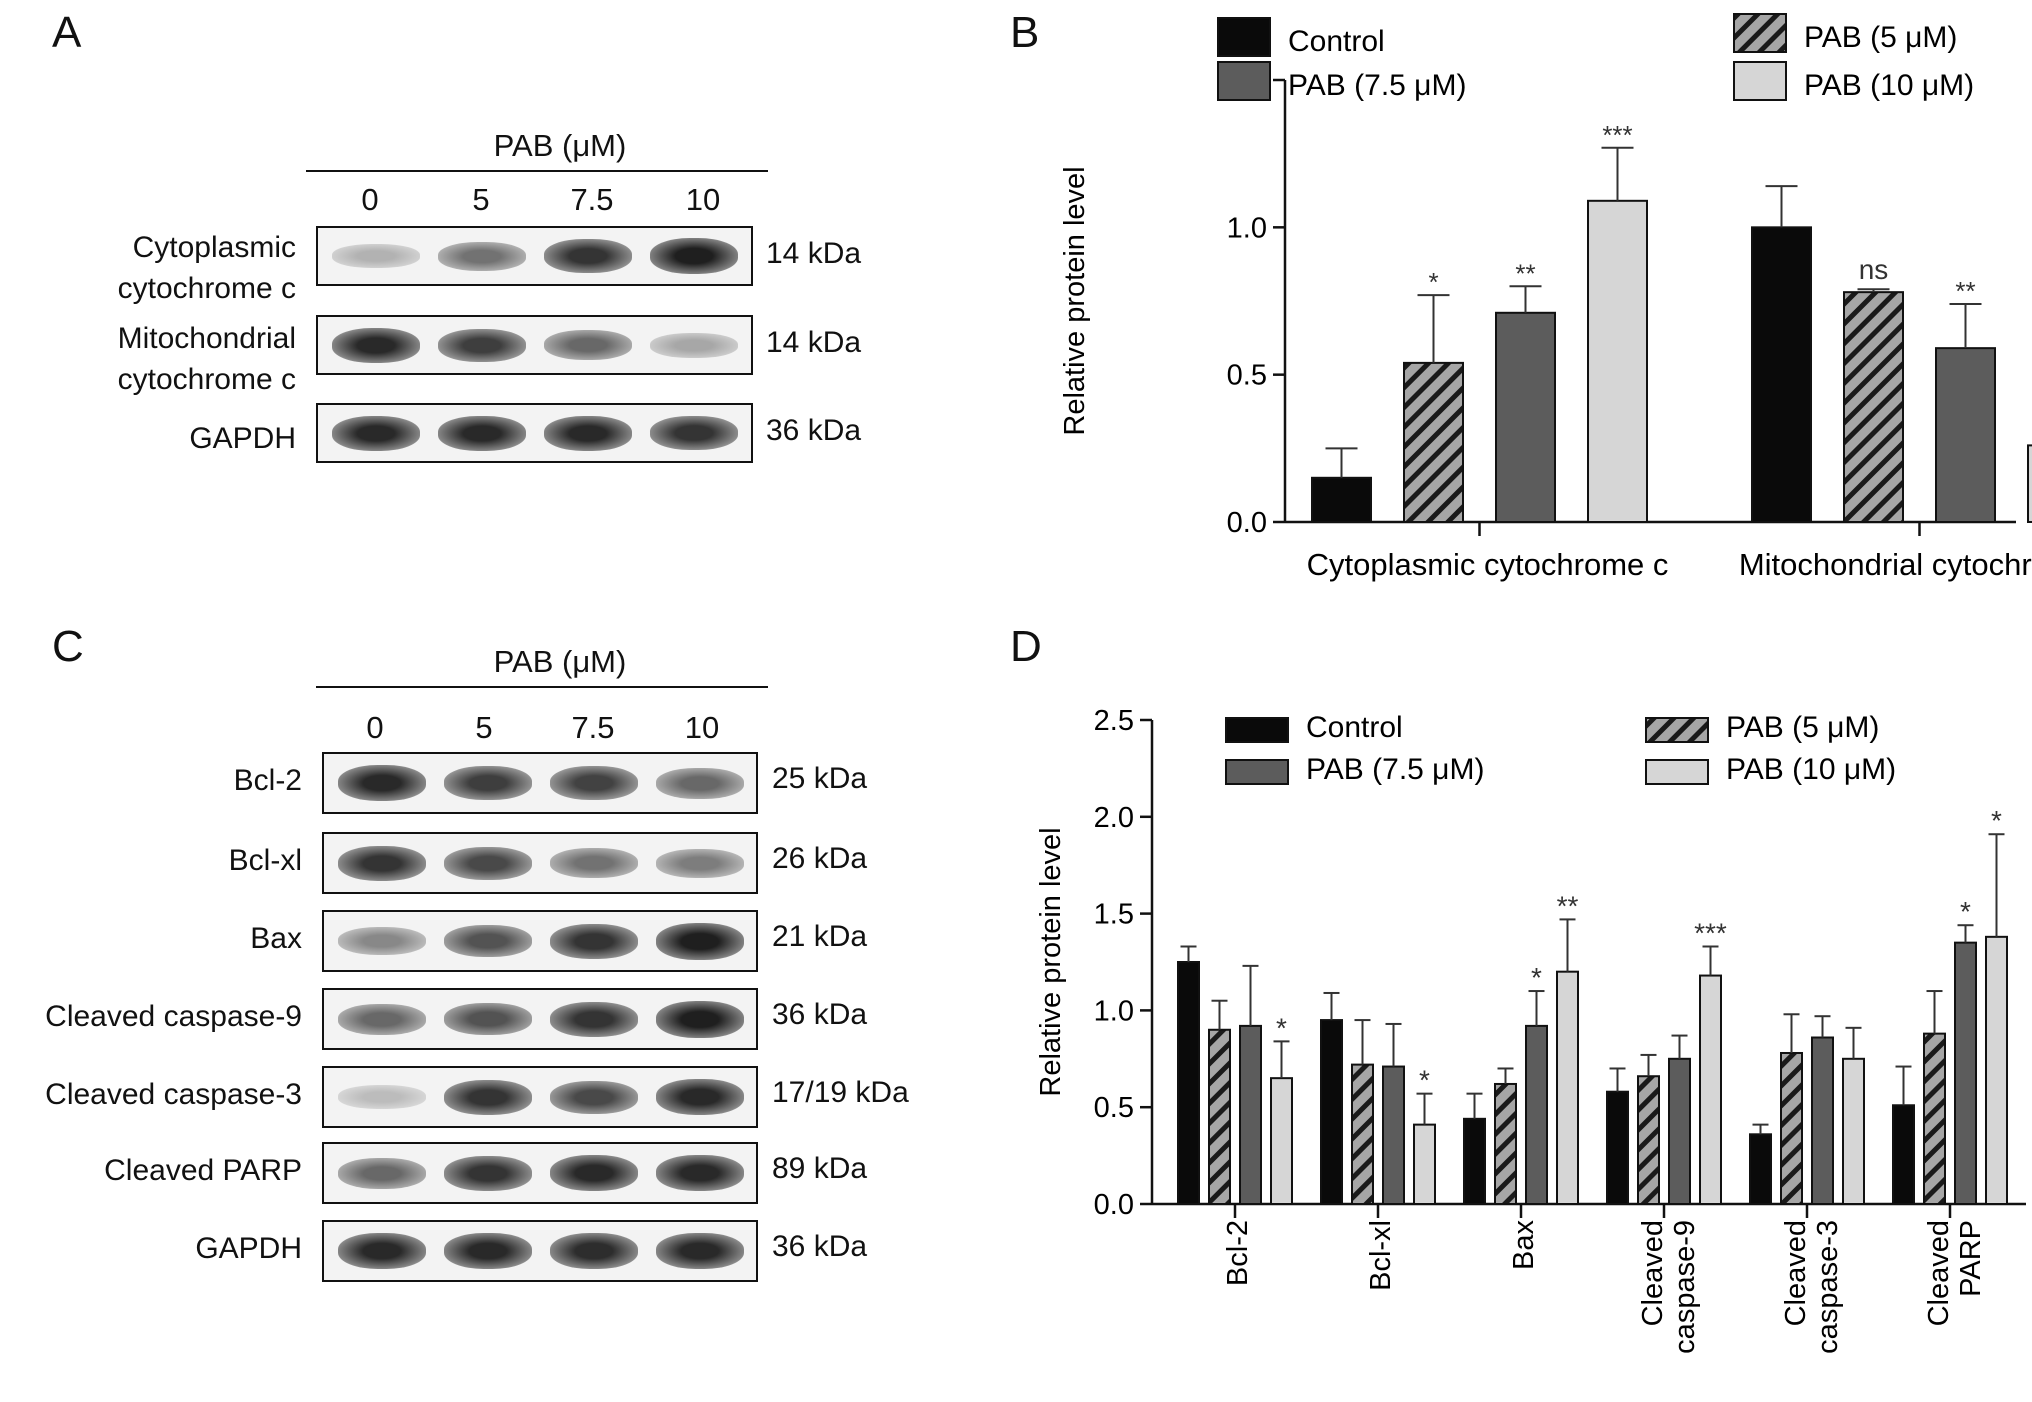 The image size is (2032, 1402). I want to click on blot-a-row-label: Cytoplasmic cytochrome c, so click(168, 268).